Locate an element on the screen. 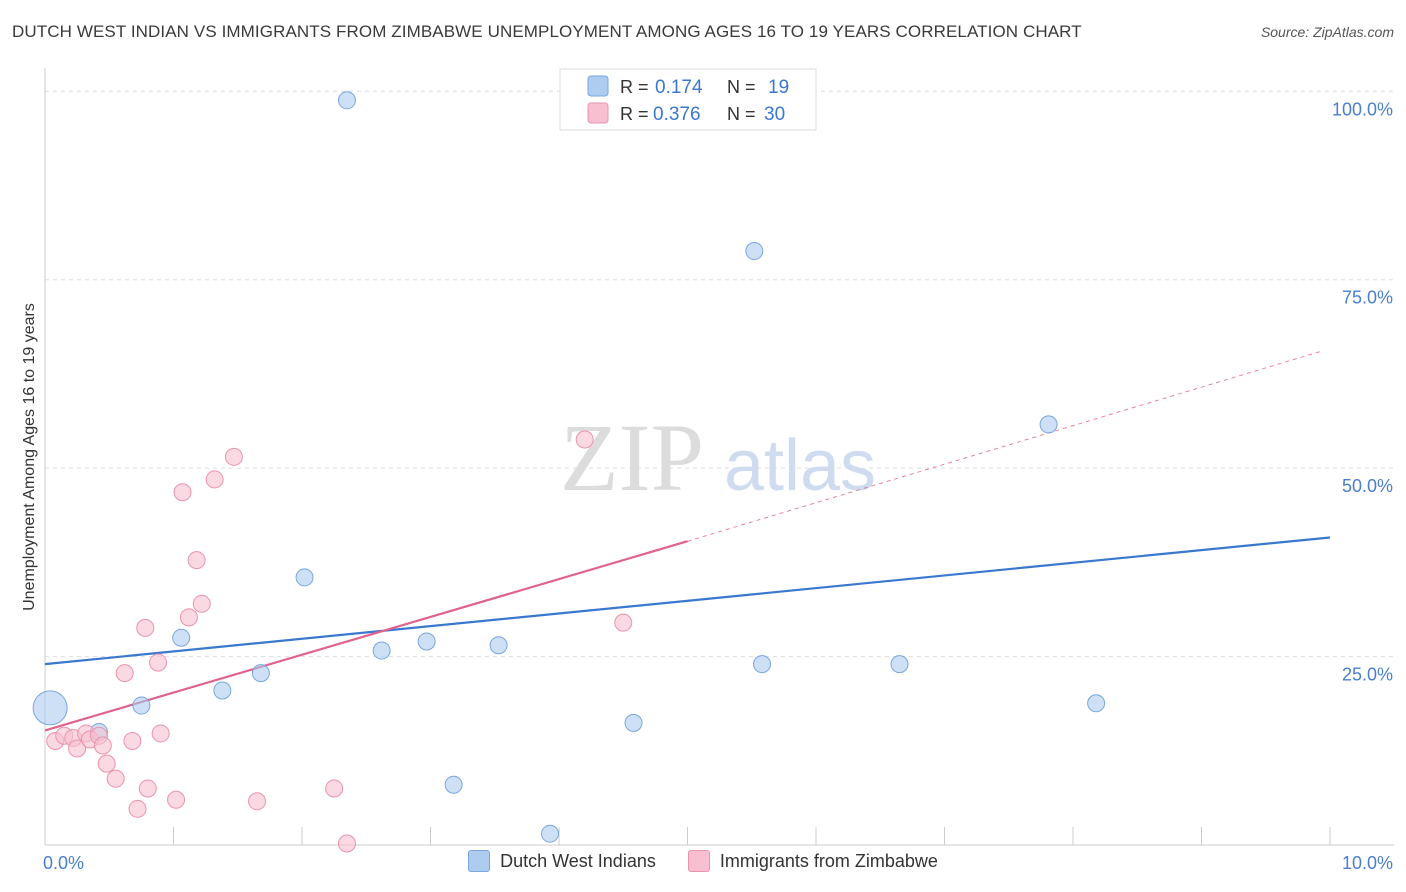 This screenshot has width=1406, height=892. legend-label: Immigrants from Zimbabwe is located at coordinates (828, 860).